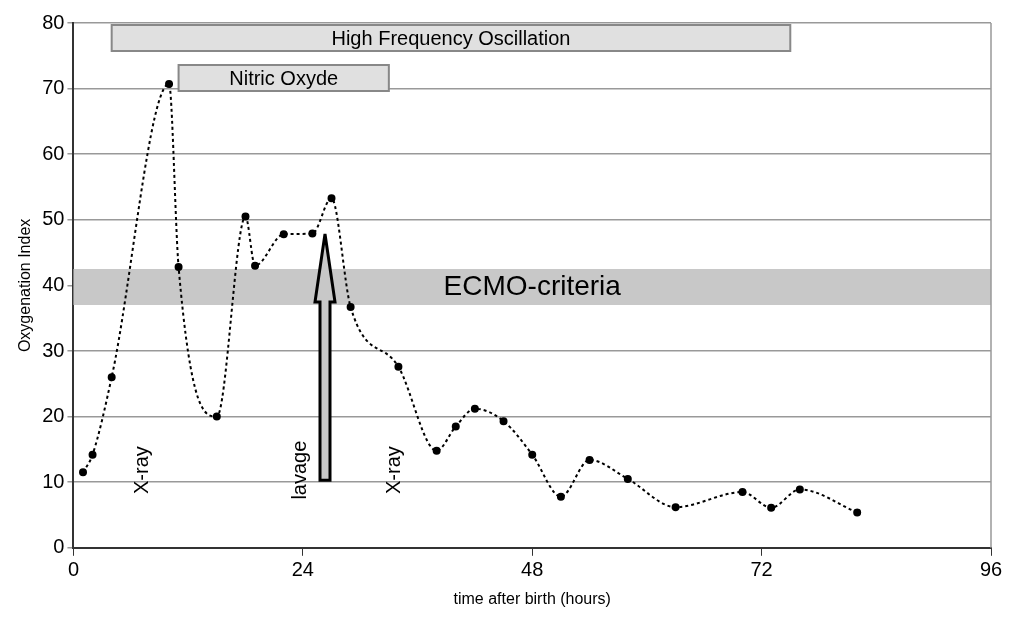 This screenshot has height=621, width=1021. Describe the element at coordinates (532, 285) in the screenshot. I see `band-label: ECMO-criteria` at that location.